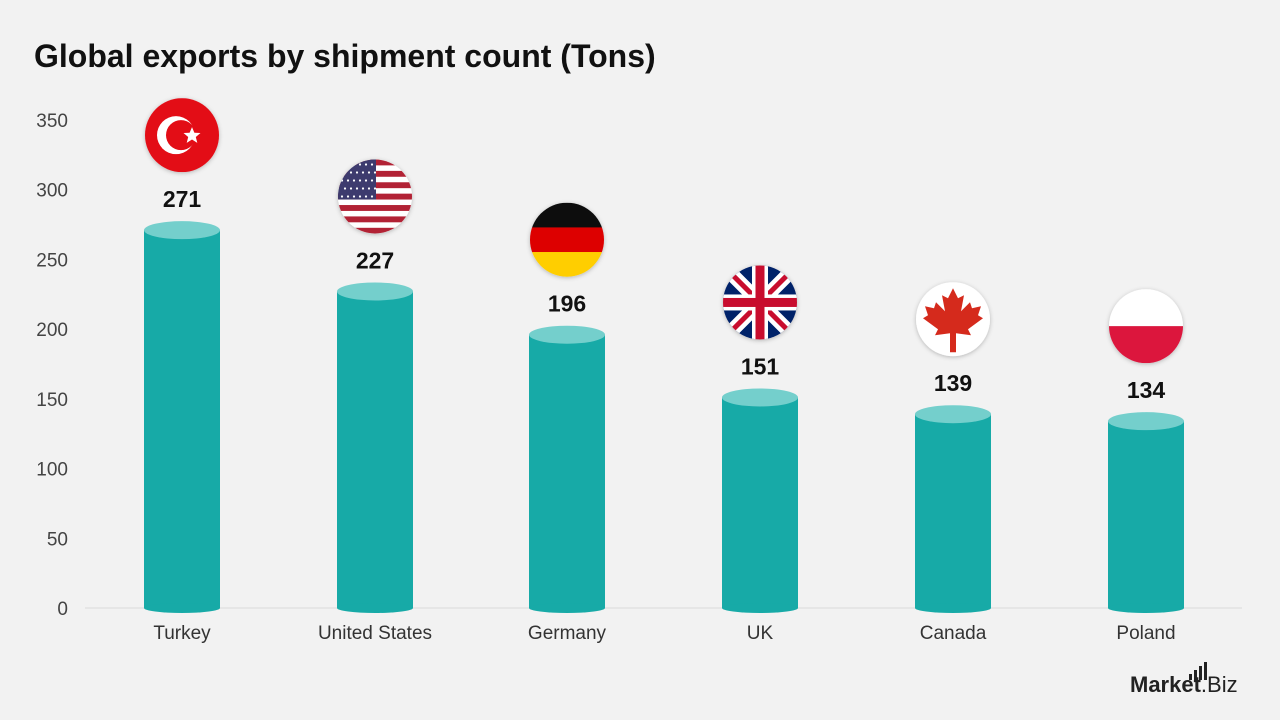 The height and width of the screenshot is (720, 1280). What do you see at coordinates (1145, 633) in the screenshot?
I see `x-tick-label: Poland` at bounding box center [1145, 633].